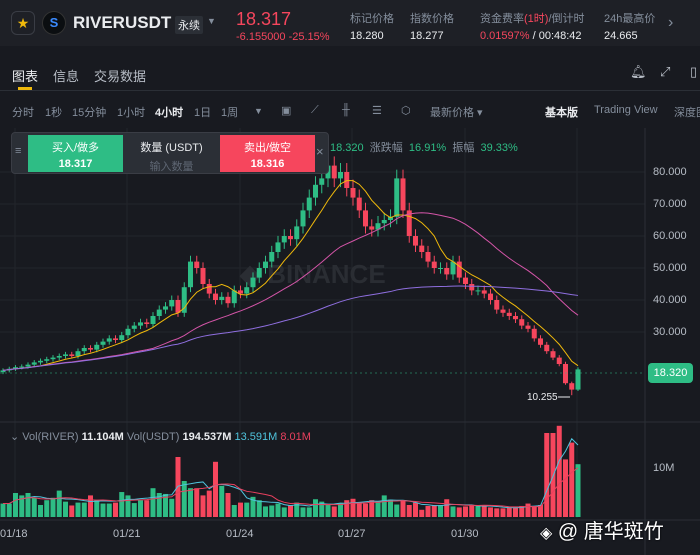 The width and height of the screenshot is (700, 555). Describe the element at coordinates (621, 36) in the screenshot. I see `high-24h-value: 24.665` at that location.